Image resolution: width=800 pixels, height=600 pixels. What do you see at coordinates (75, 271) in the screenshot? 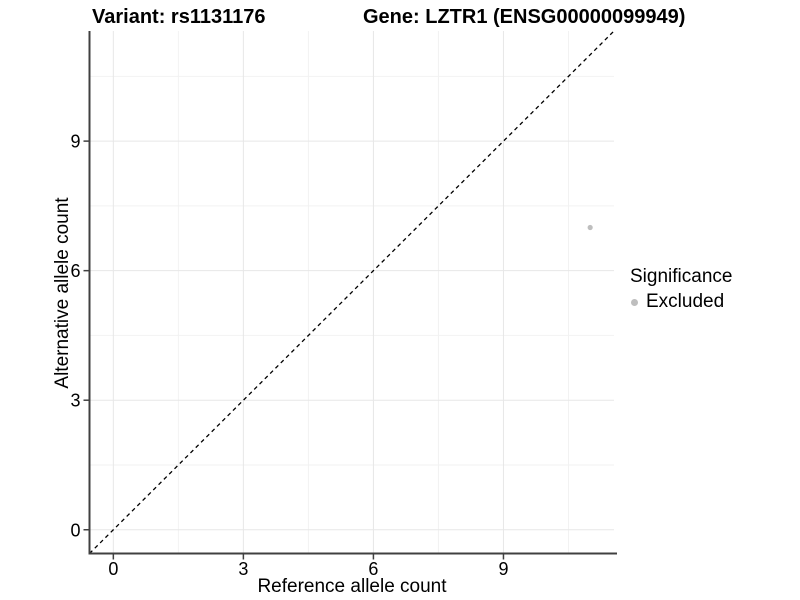
I see `y-tick-label: 6` at bounding box center [75, 271].